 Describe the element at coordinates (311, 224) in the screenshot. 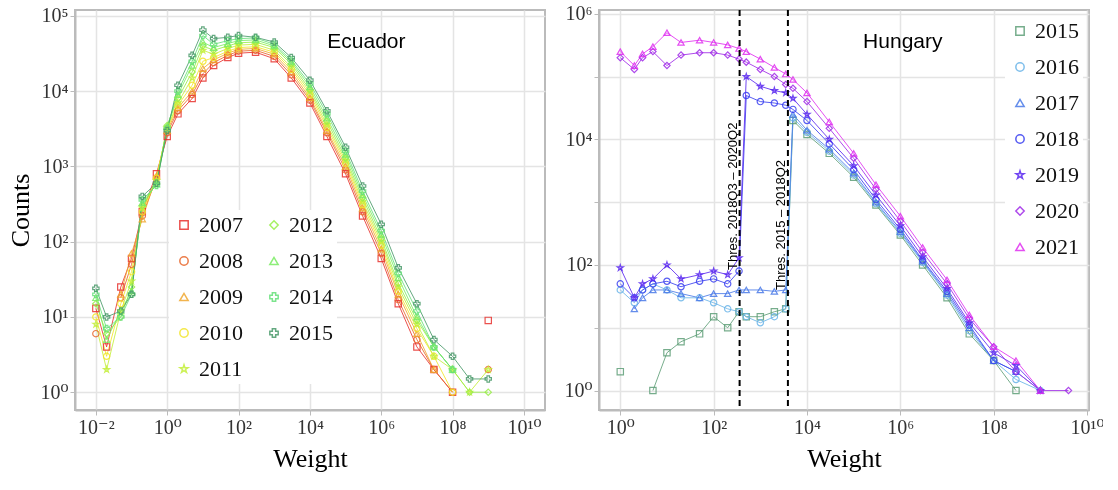

I see `legend-label: 2012` at that location.